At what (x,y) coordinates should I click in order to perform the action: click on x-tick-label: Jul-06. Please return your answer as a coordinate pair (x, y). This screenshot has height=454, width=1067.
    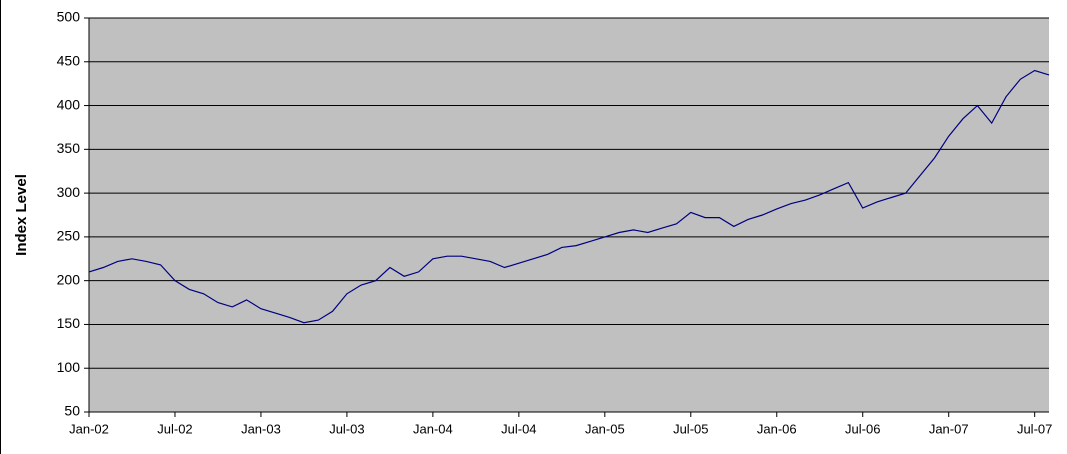
    Looking at the image, I should click on (862, 428).